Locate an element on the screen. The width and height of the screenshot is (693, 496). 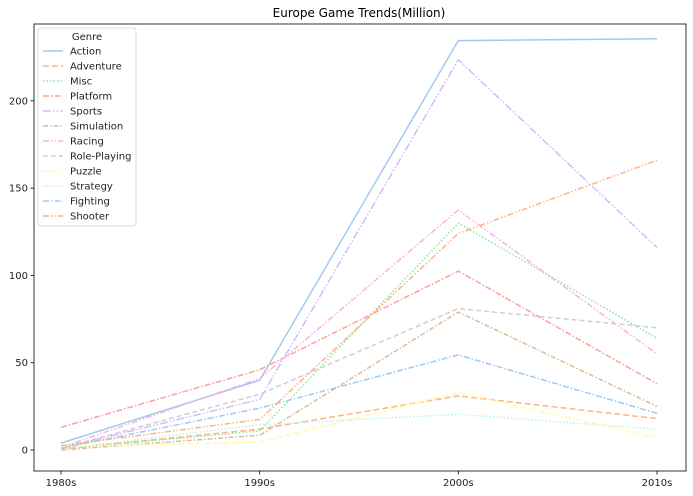
legend-entry: Racing is located at coordinates (87, 142).